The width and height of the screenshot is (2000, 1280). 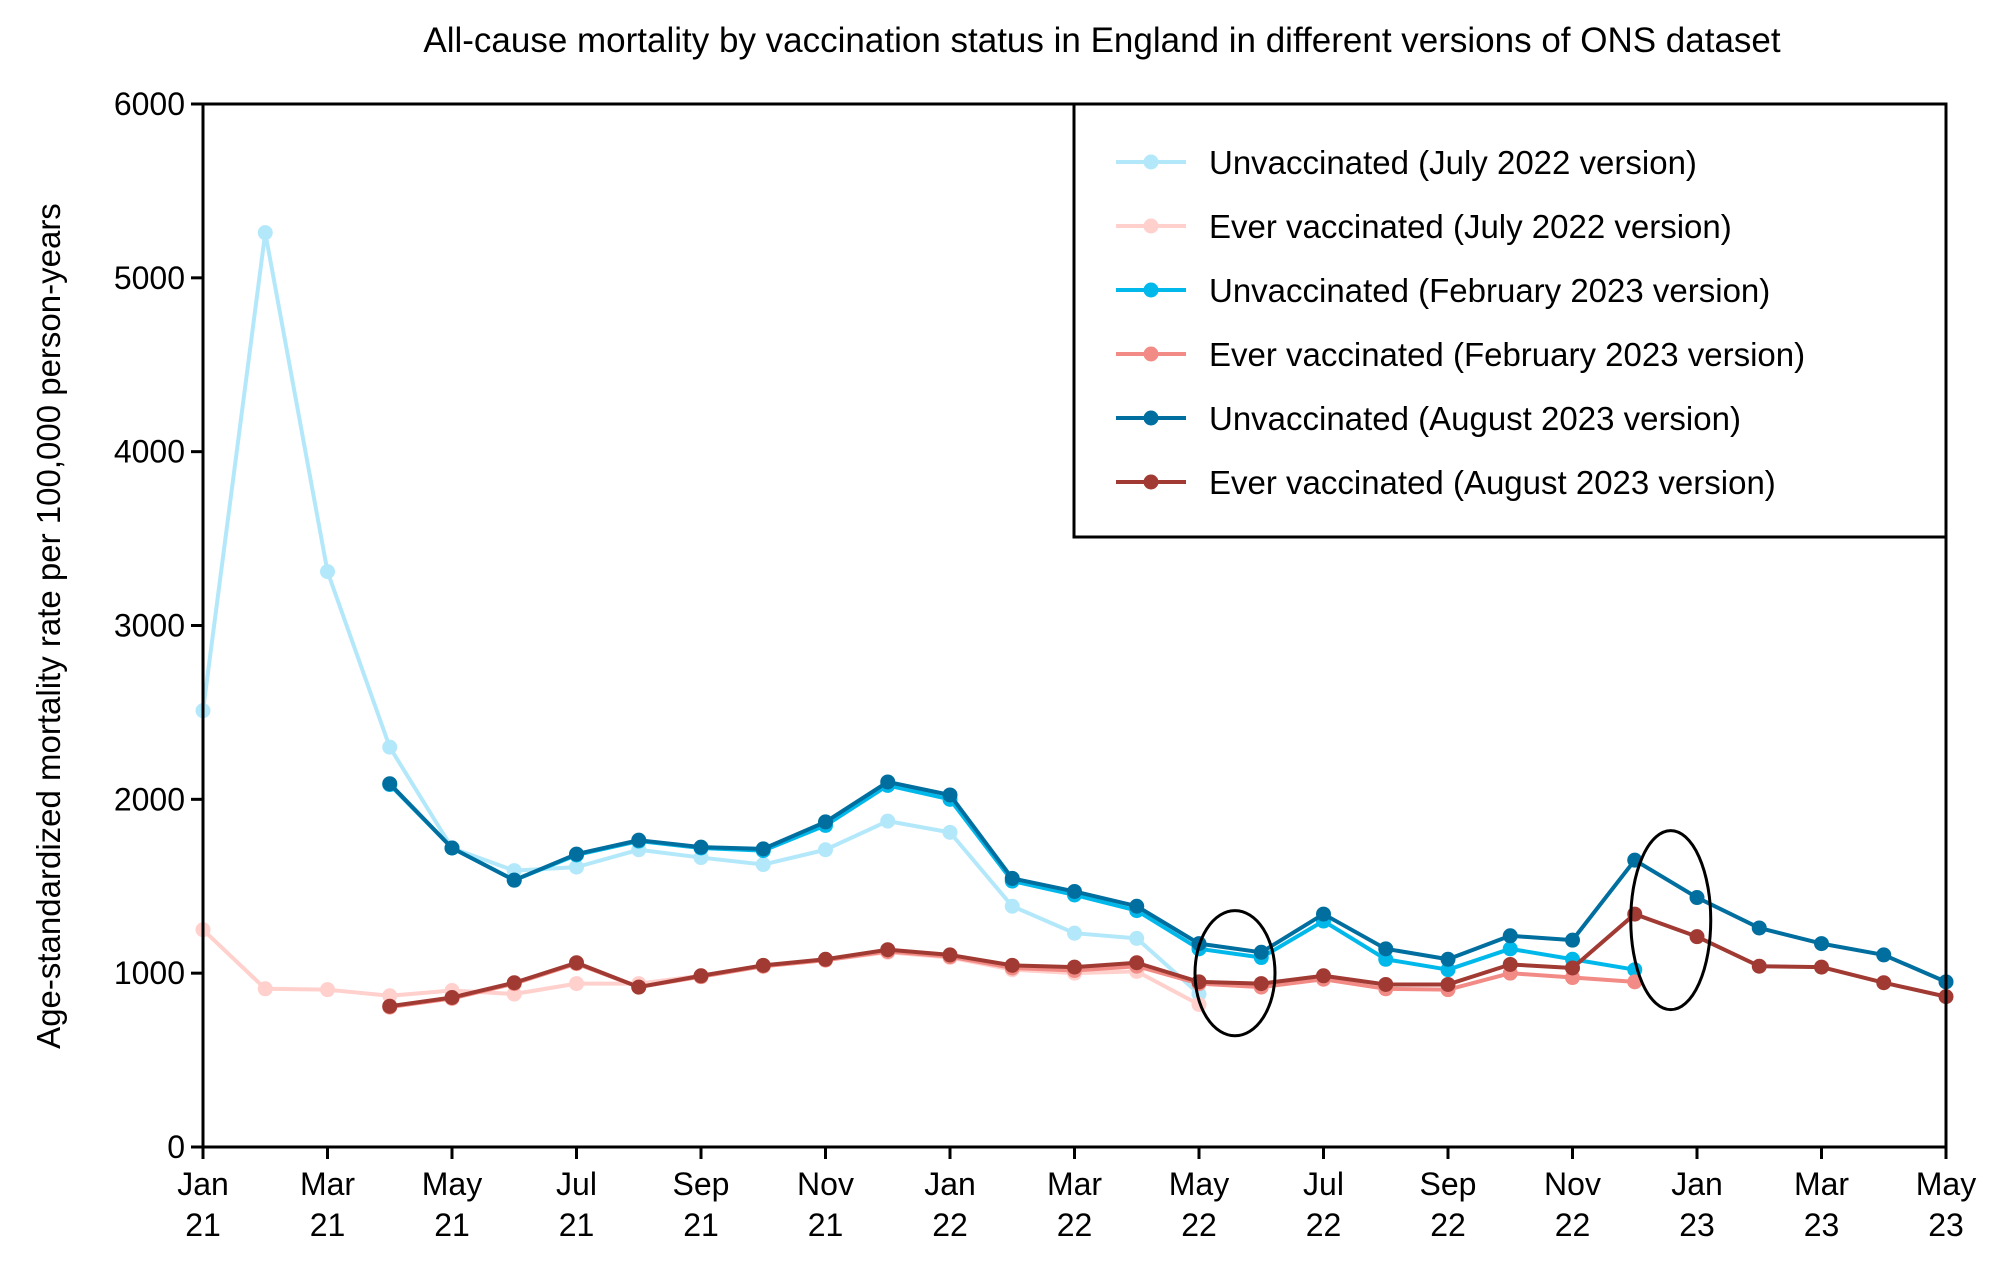 What do you see at coordinates (1489, 290) in the screenshot?
I see `legend-label: Unvaccinated (February 2023 version)` at bounding box center [1489, 290].